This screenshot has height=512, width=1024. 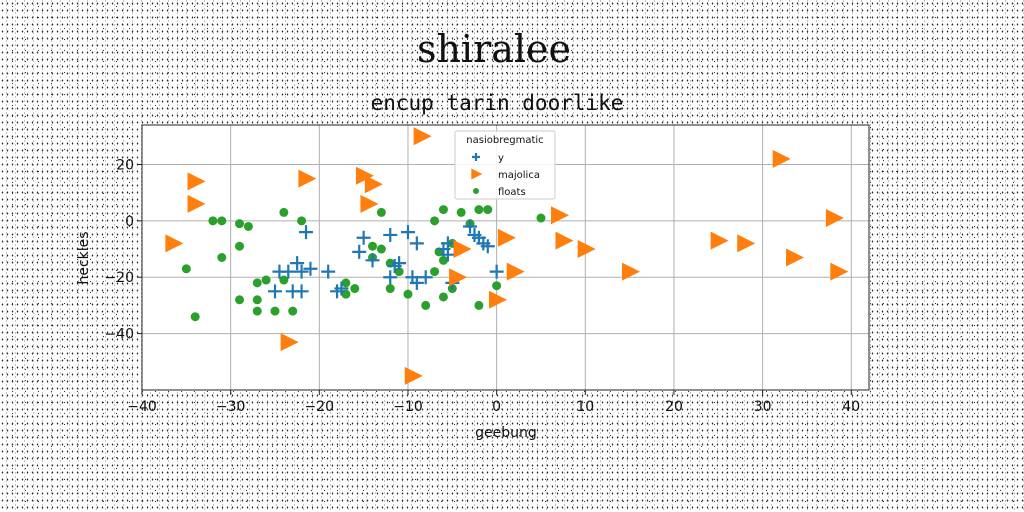 I want to click on y-tick-label: 0, so click(x=129, y=222).